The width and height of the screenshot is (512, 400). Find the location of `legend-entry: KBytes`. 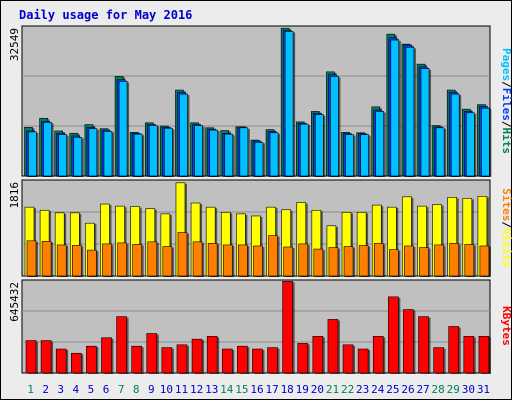

legend-entry: KBytes is located at coordinates (506, 326).